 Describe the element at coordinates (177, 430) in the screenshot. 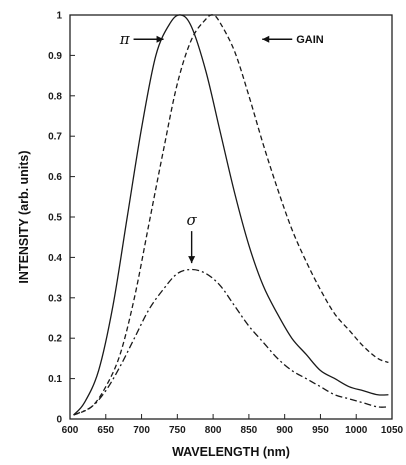

I see `x-tick-label: 750` at that location.